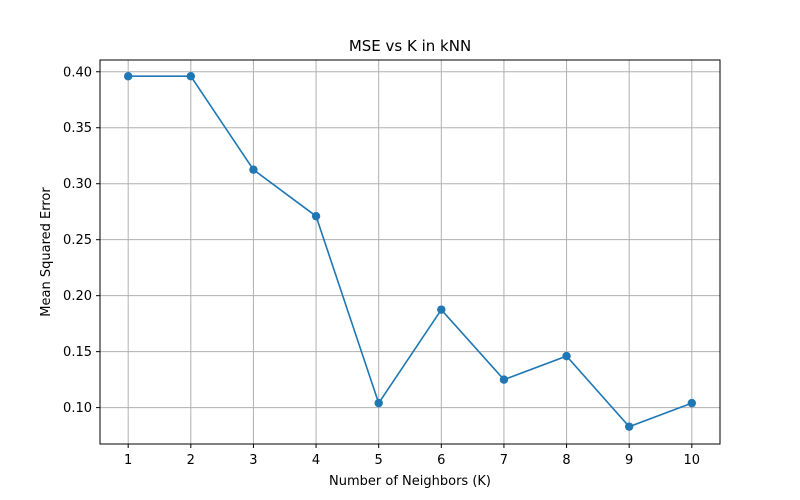  What do you see at coordinates (77, 408) in the screenshot?
I see `y-tick-label: 0.10` at bounding box center [77, 408].